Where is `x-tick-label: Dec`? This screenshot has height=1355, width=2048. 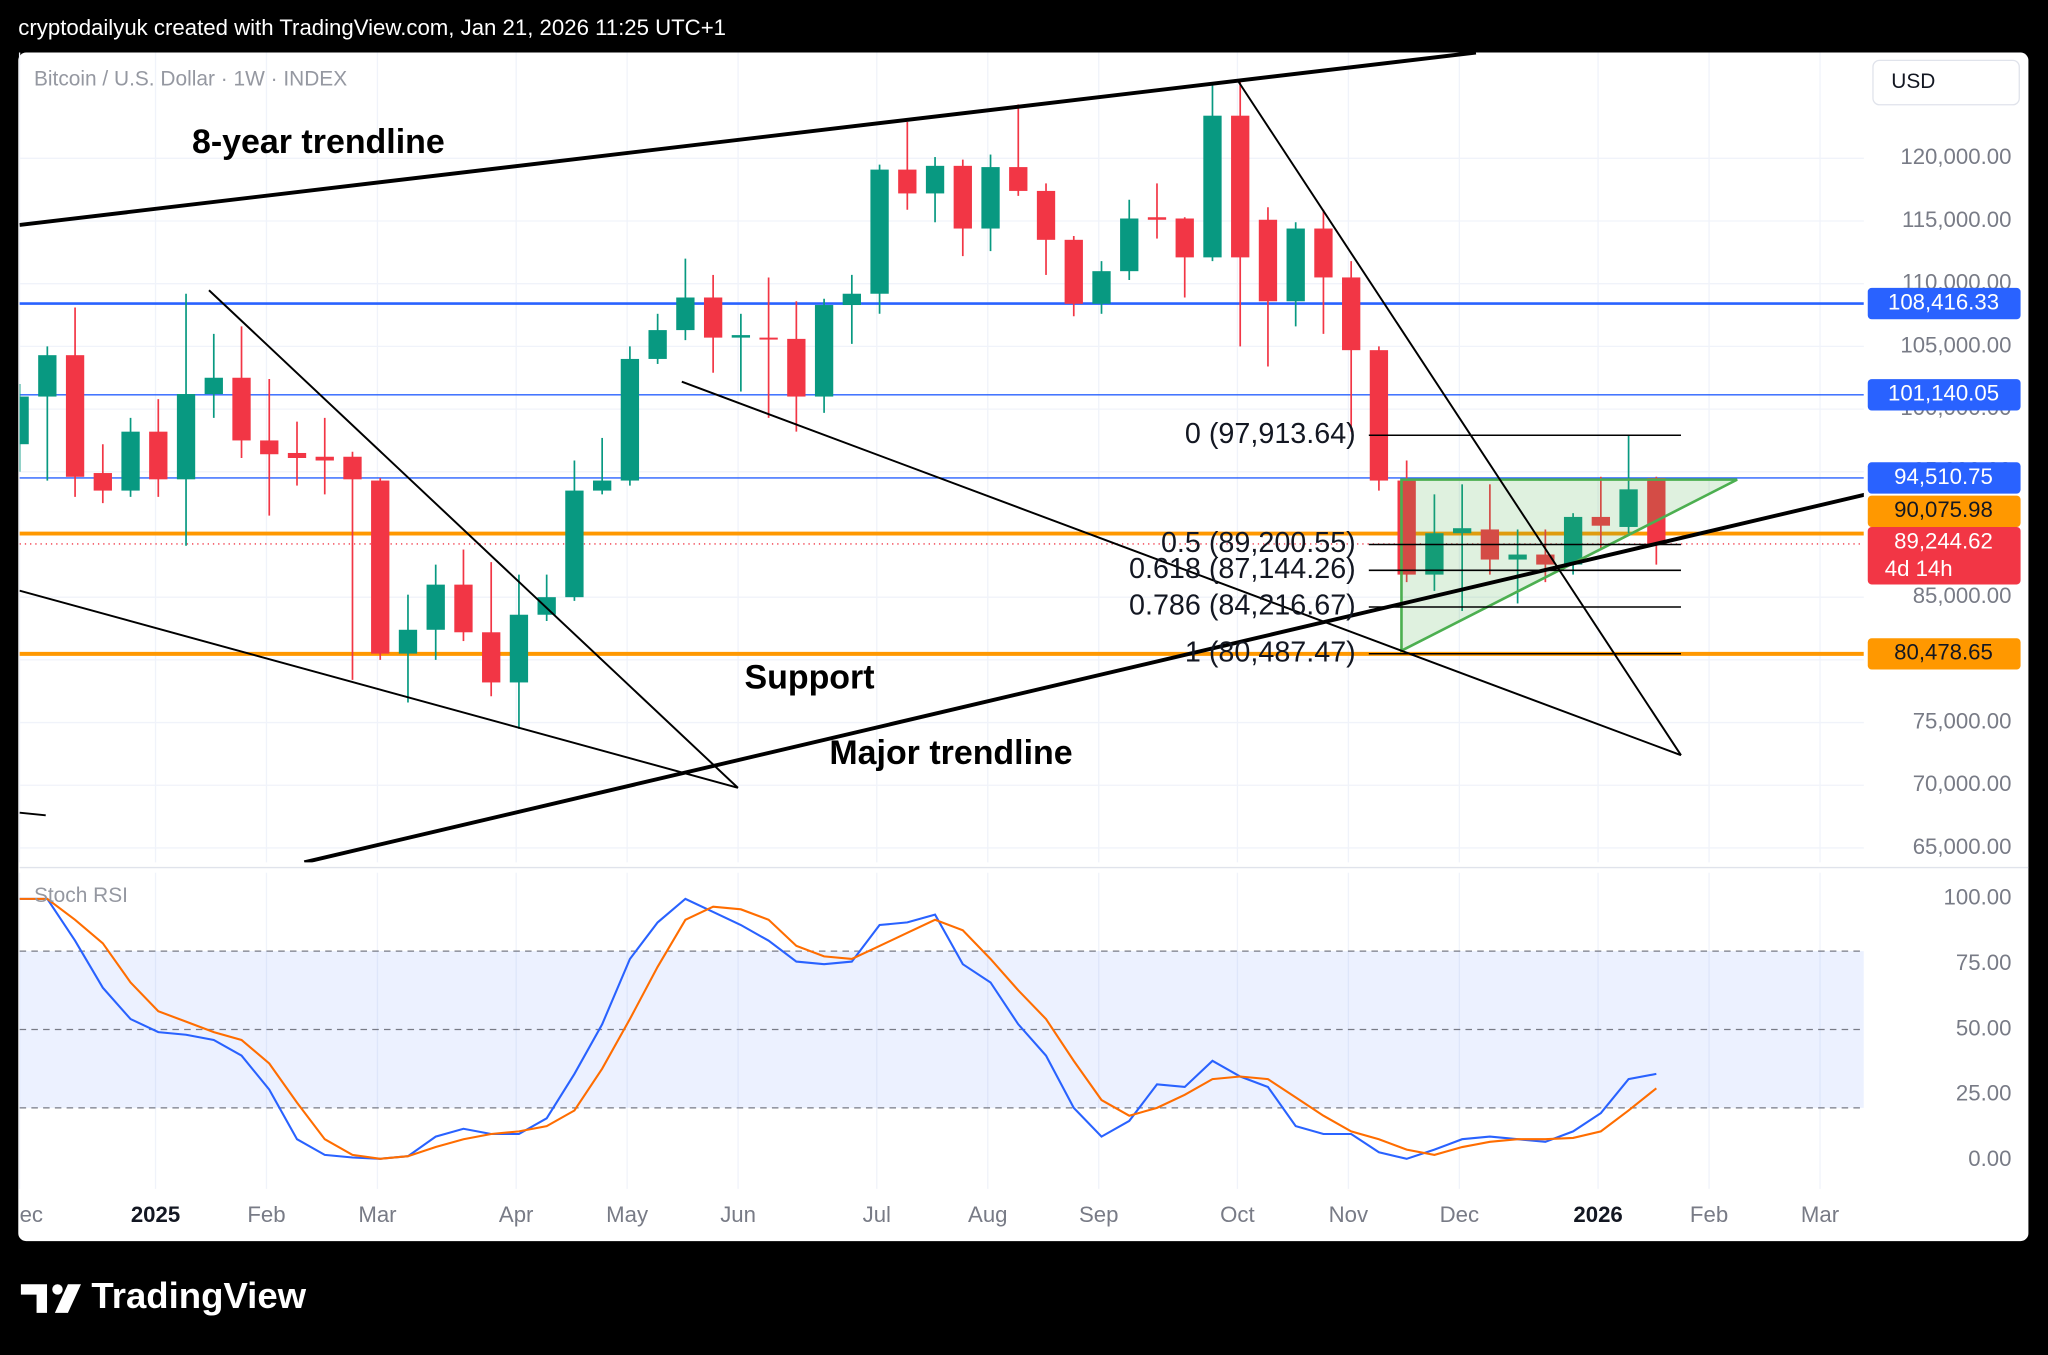 x-tick-label: Dec is located at coordinates (1459, 1214).